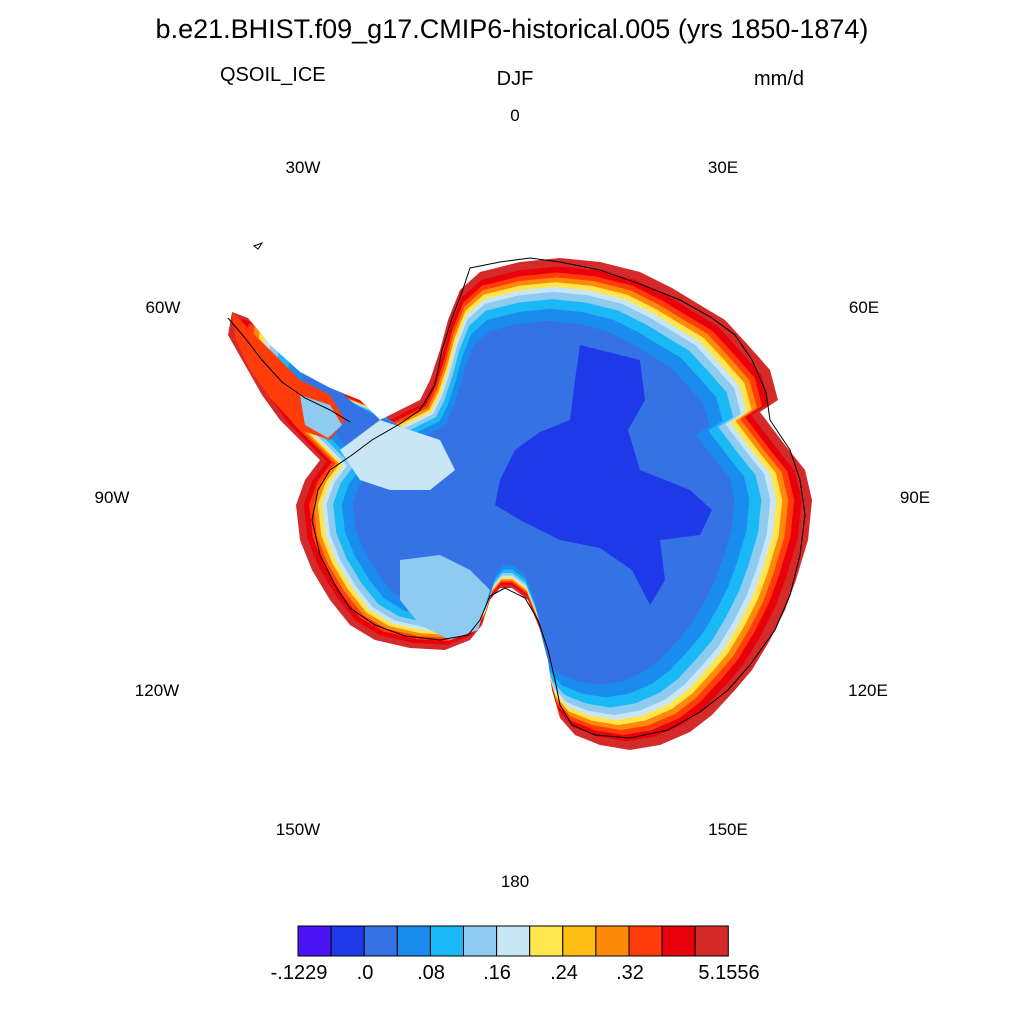 The height and width of the screenshot is (1024, 1024). What do you see at coordinates (163, 307) in the screenshot?
I see `lon-label-60w: 60W` at bounding box center [163, 307].